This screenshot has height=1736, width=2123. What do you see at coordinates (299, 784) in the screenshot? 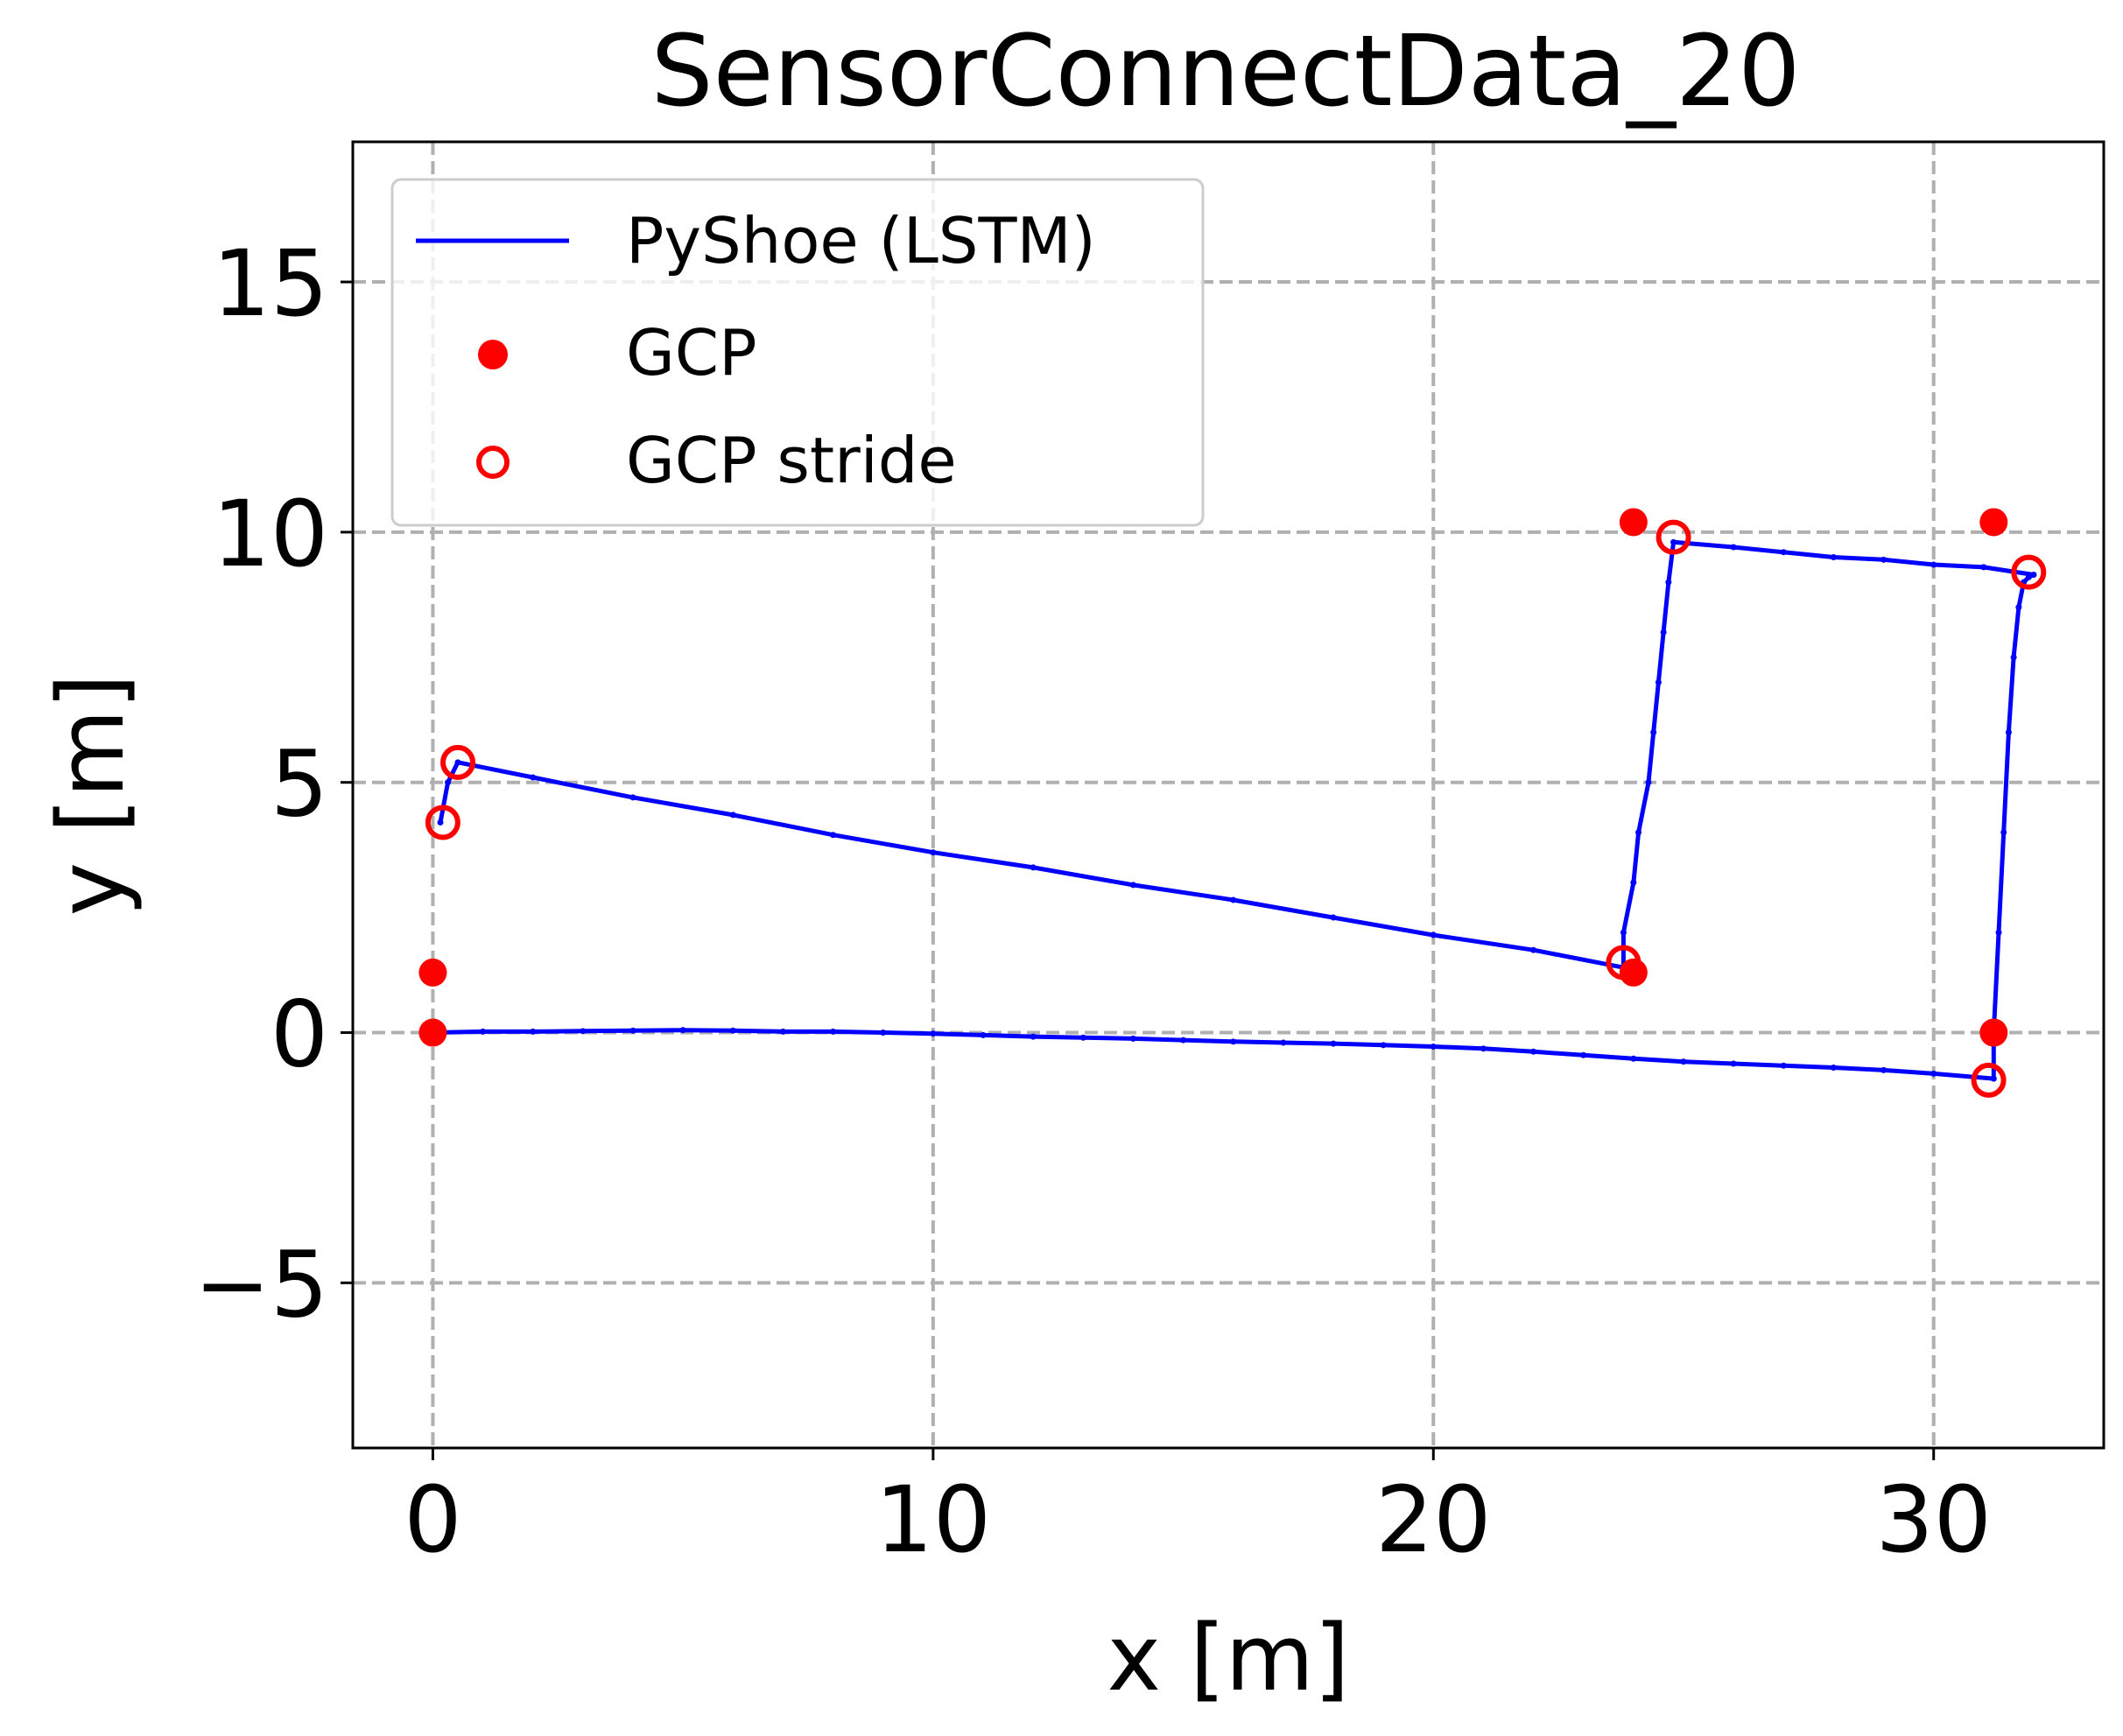
I see `y-tick-label: 5` at bounding box center [299, 784].